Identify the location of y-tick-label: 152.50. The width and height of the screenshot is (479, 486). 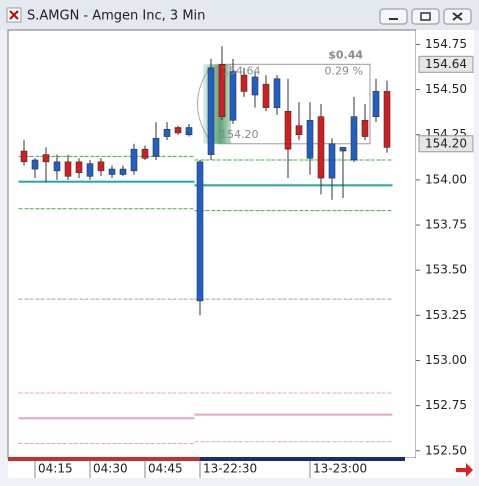
(446, 450).